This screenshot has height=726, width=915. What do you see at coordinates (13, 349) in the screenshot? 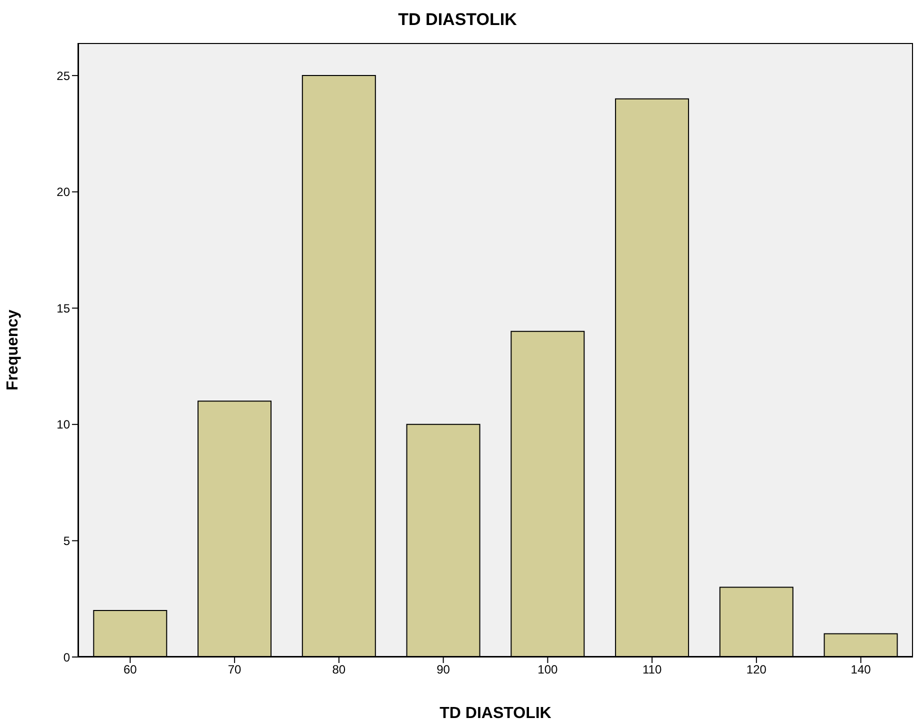
I see `y-axis-title: Frequency` at bounding box center [13, 349].